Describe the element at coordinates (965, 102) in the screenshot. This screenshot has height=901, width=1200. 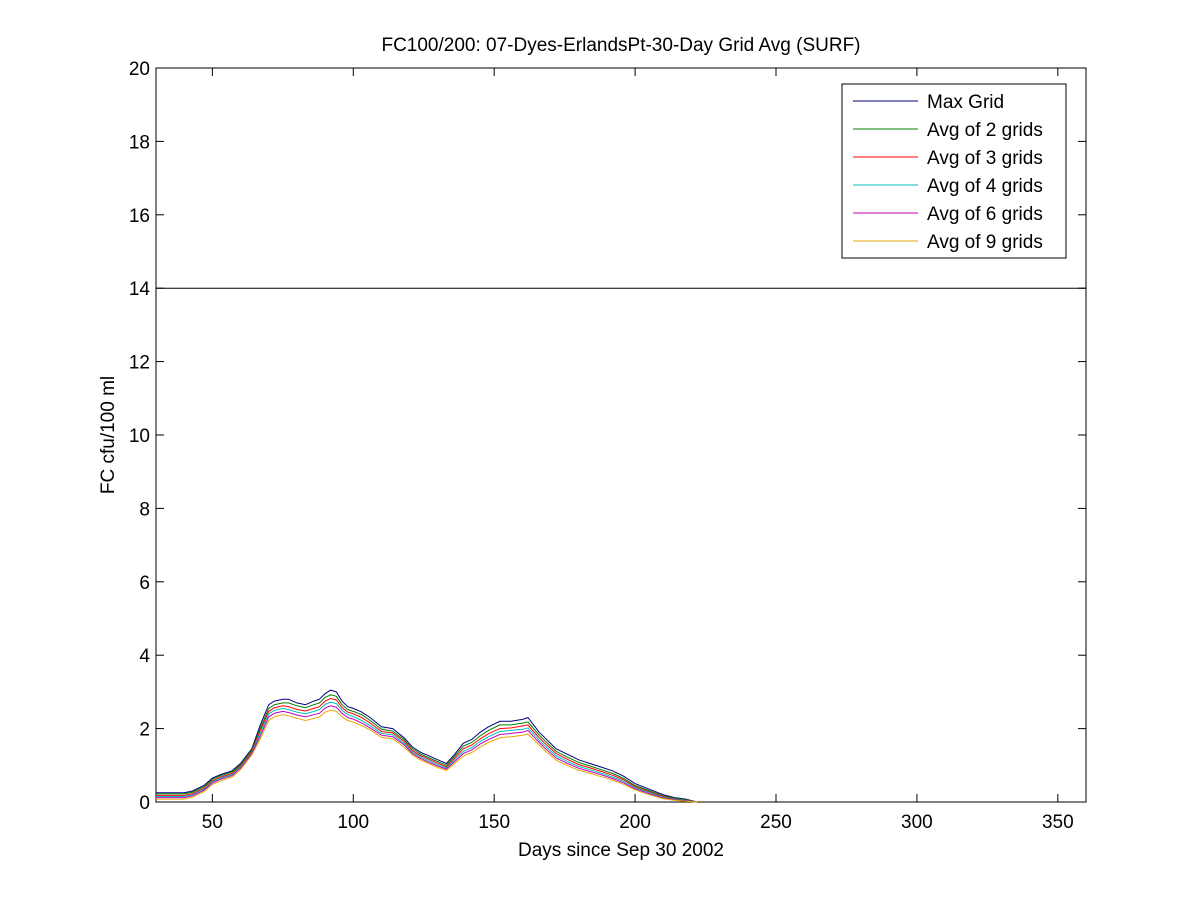
I see `legend-label: Max Grid` at that location.